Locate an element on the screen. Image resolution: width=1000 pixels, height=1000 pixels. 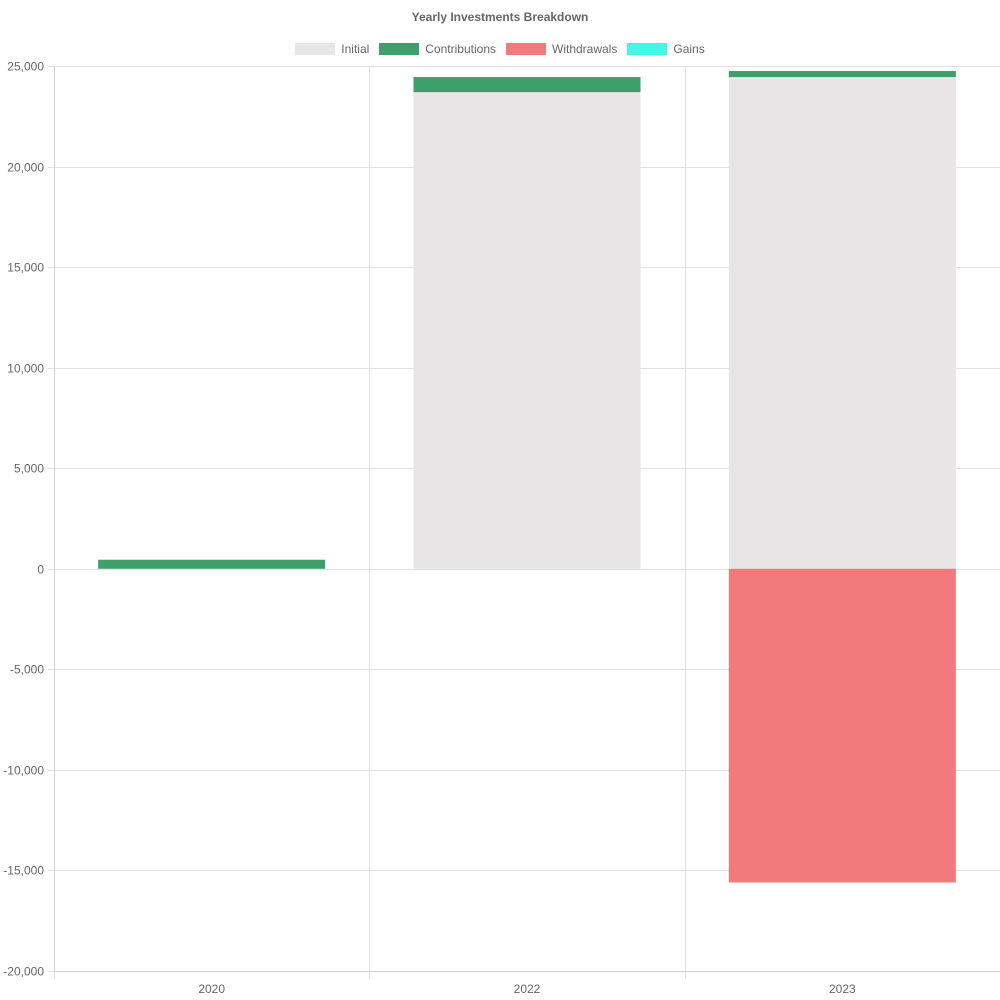
bar-contributions-2020 is located at coordinates (212, 564).